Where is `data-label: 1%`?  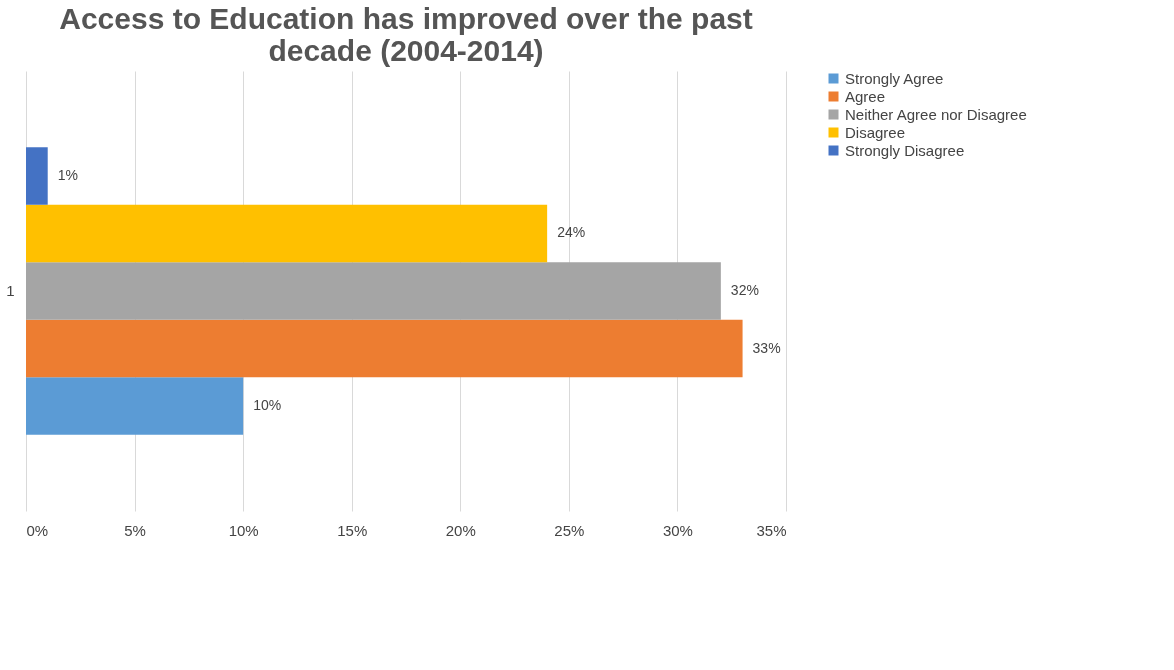
data-label: 1% is located at coordinates (67, 174).